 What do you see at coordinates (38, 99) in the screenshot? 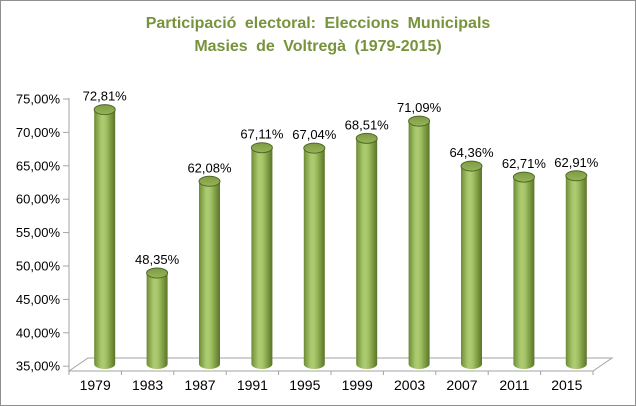
I see `y-tick-label: 75,00%` at bounding box center [38, 99].